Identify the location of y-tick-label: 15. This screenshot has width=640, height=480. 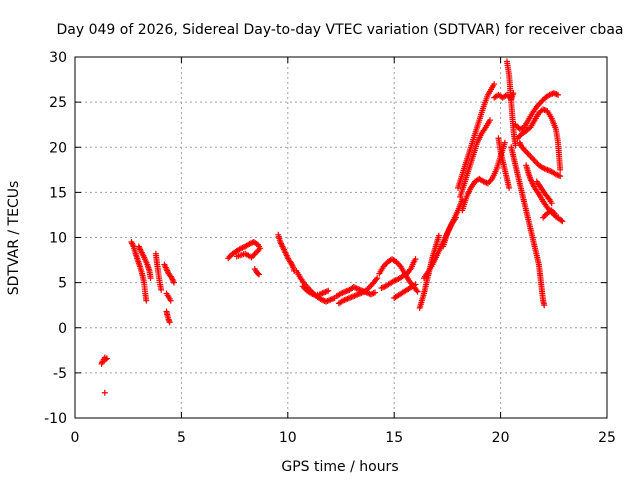
(58, 193).